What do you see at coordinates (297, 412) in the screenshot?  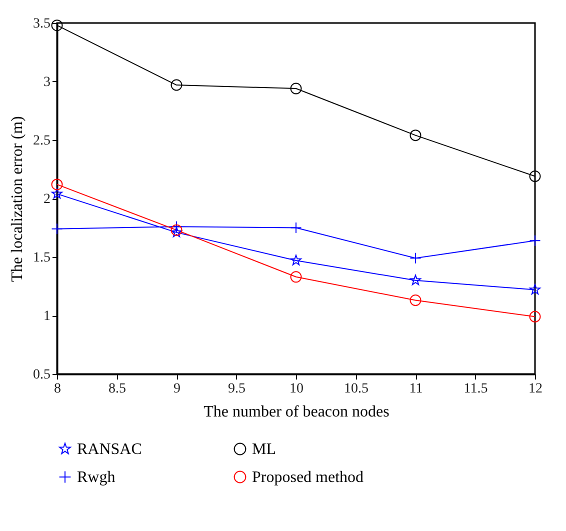 I see `x-axis-title: The number of beacon nodes` at bounding box center [297, 412].